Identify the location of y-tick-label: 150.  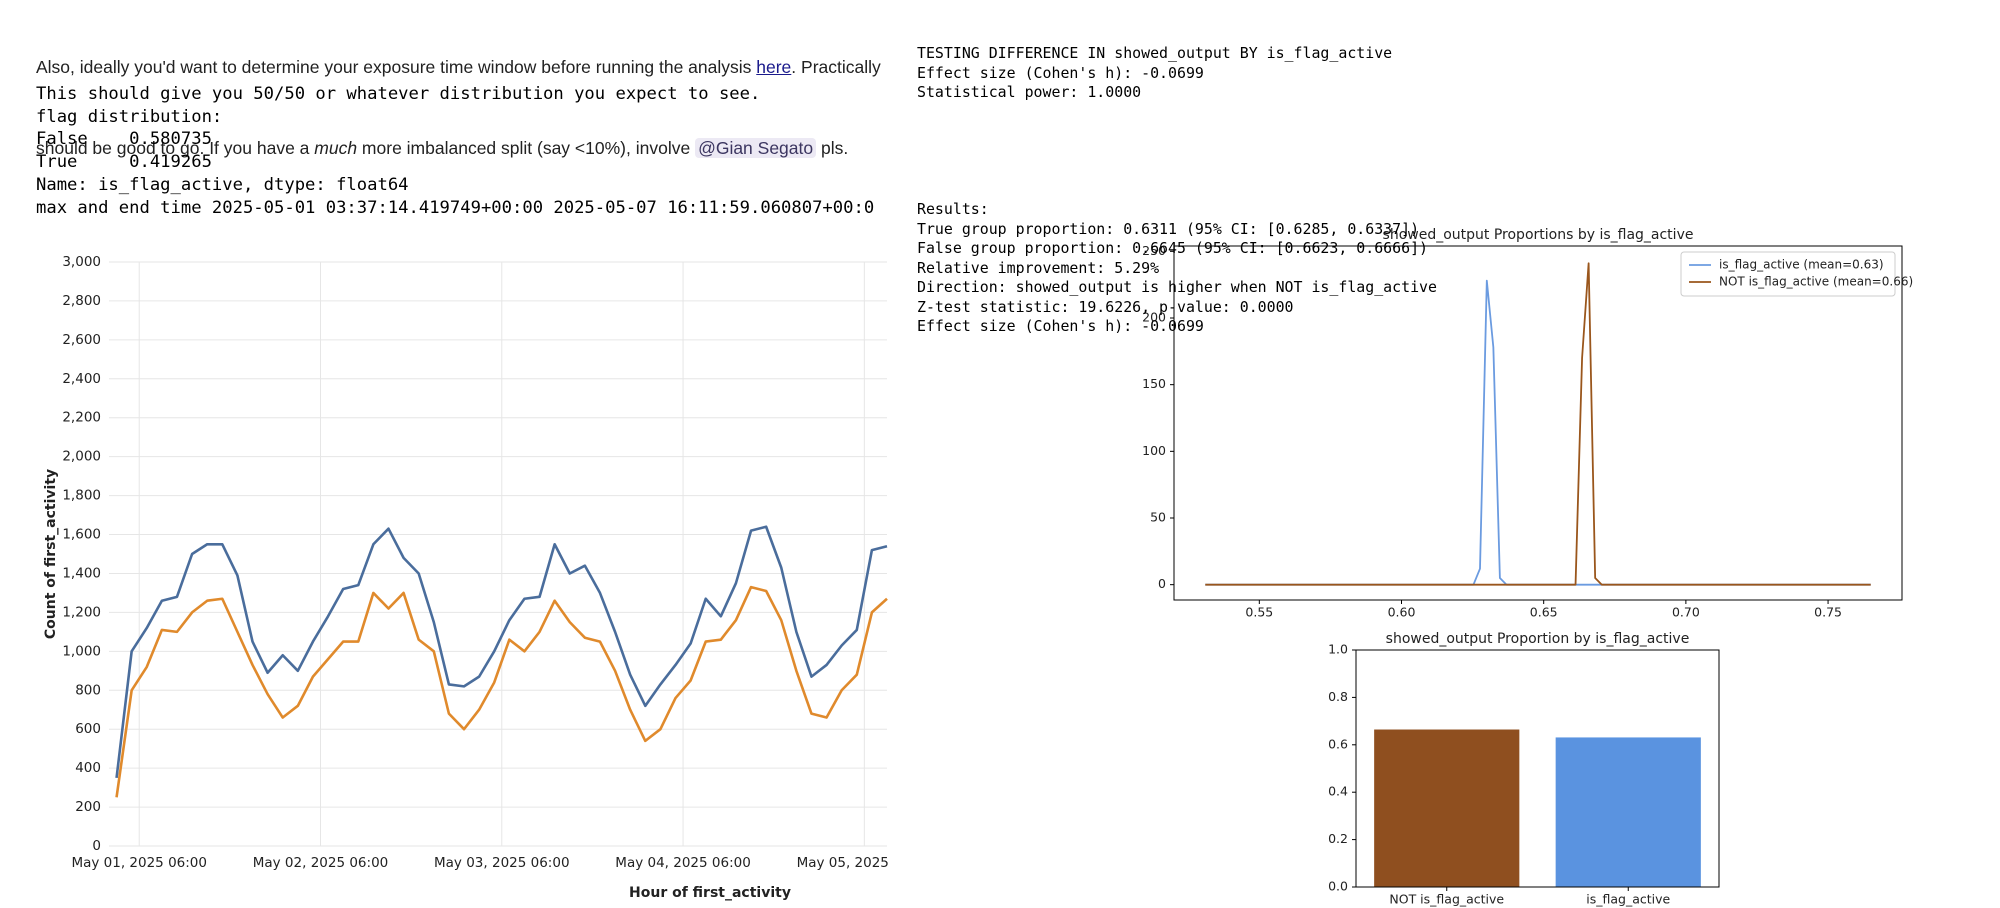
(1154, 383).